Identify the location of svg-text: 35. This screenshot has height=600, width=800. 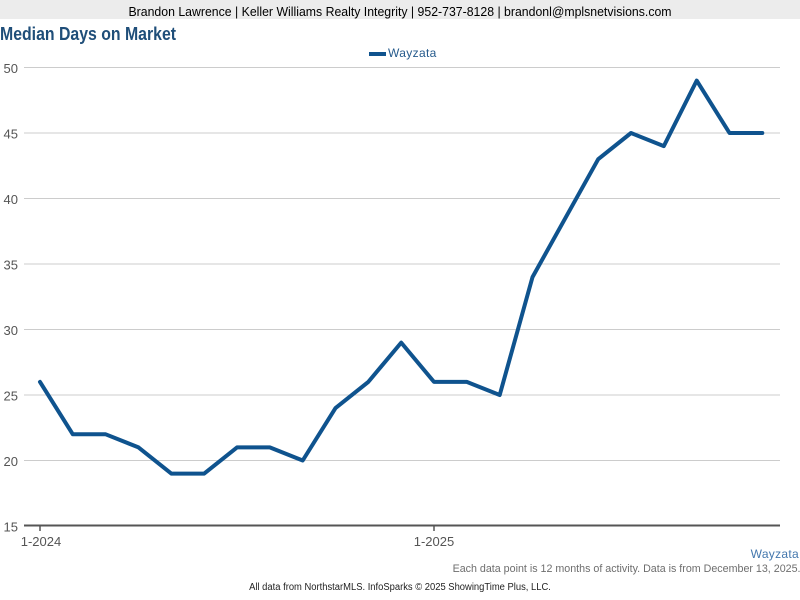
(11, 265).